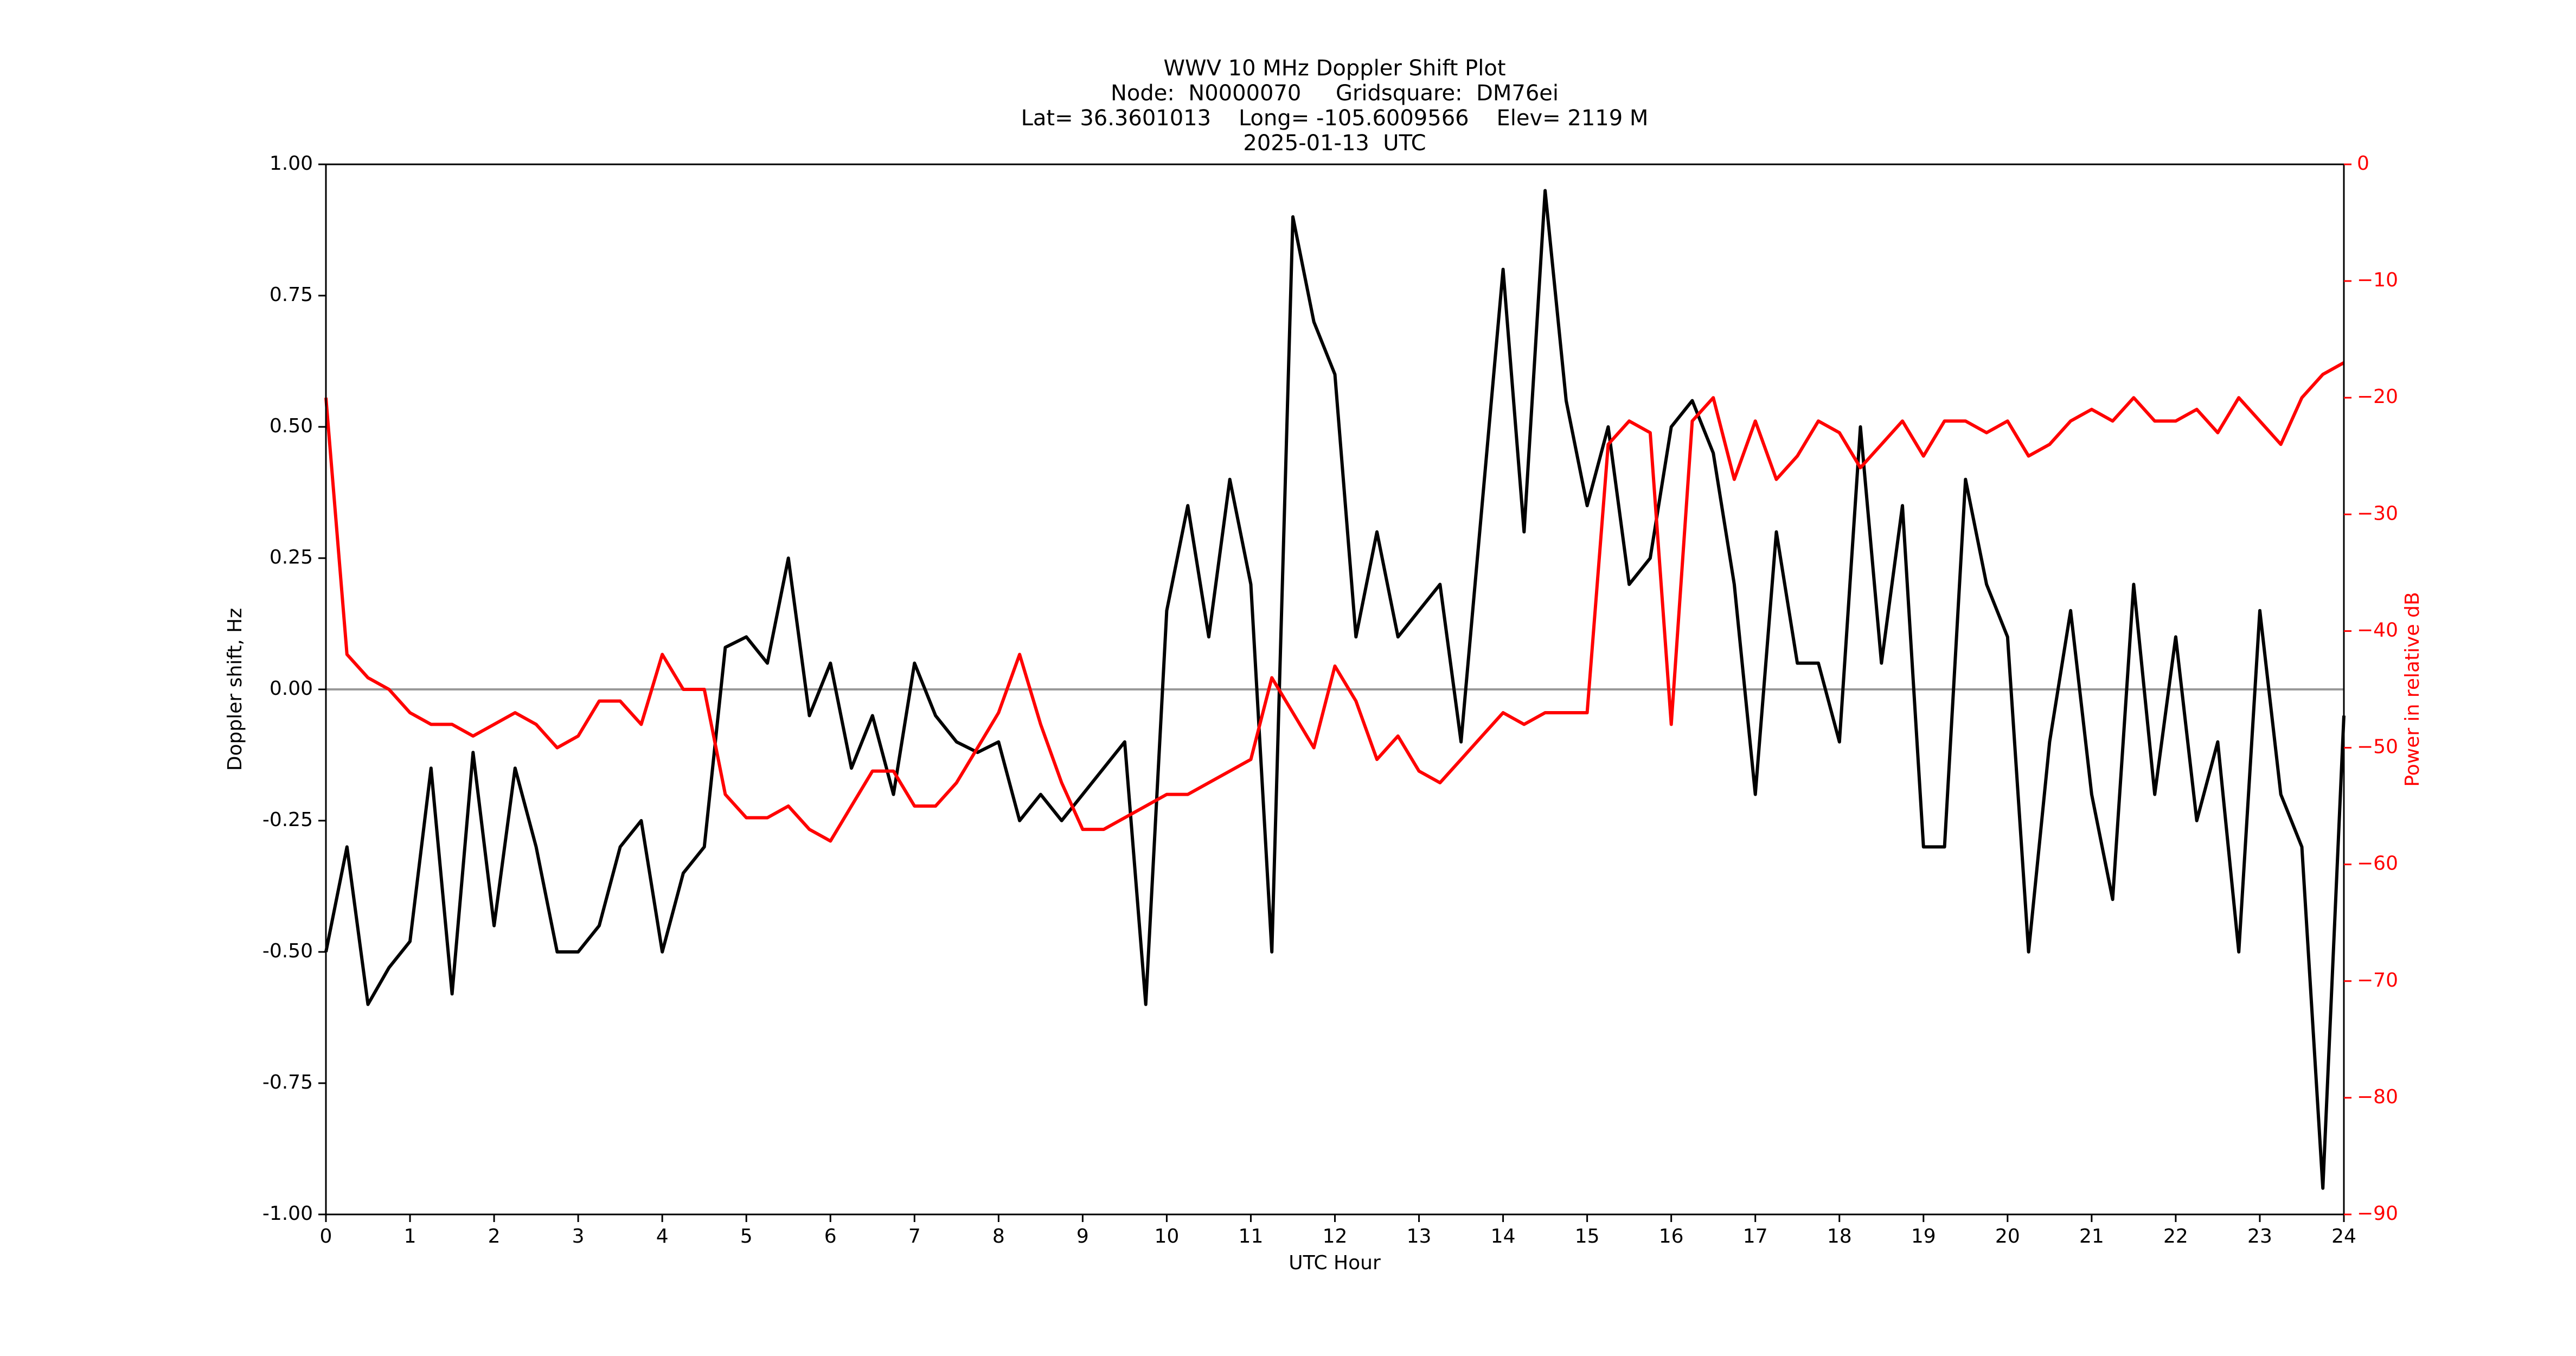 This screenshot has width=2576, height=1356. Describe the element at coordinates (291, 688) in the screenshot. I see `y-tick-label: 0.00` at that location.